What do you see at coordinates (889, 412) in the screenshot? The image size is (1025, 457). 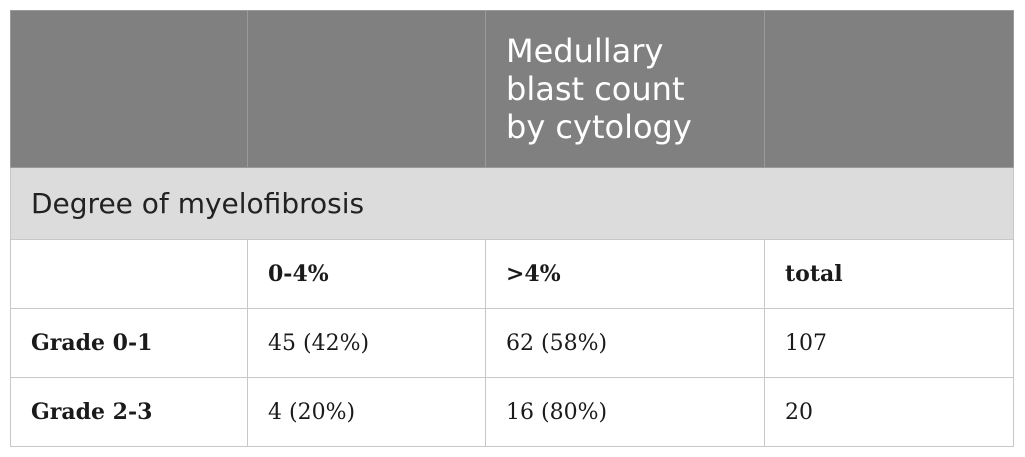 I see `table-cell: 20` at bounding box center [889, 412].